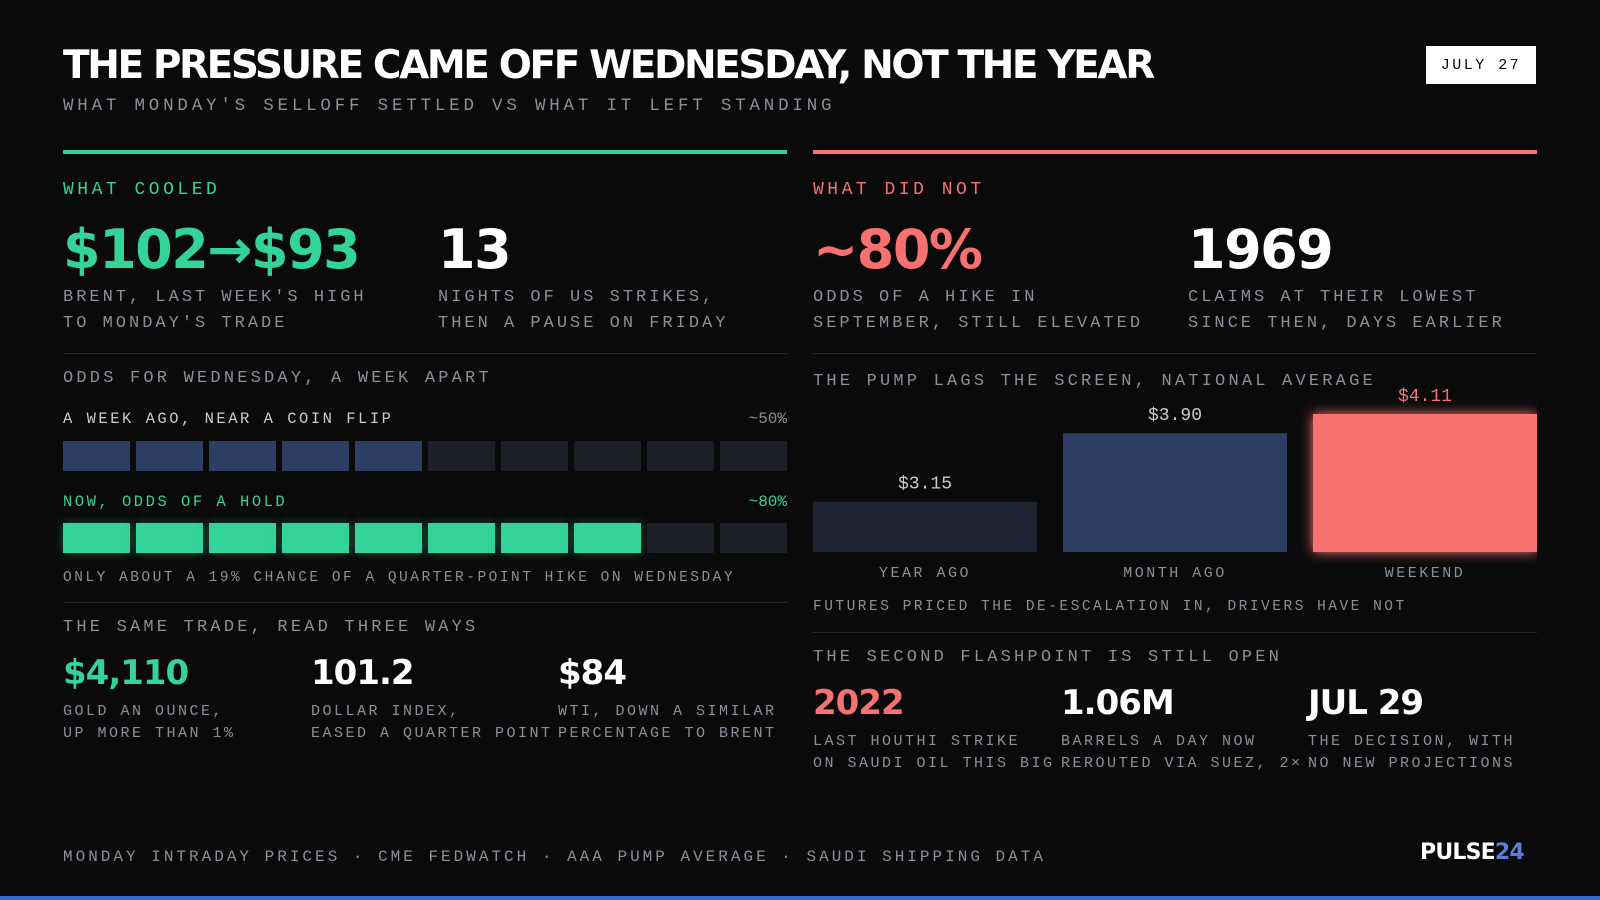 The width and height of the screenshot is (1600, 900). I want to click on houthi-caption-line-1: LAST HOUTHI STRIKE, so click(917, 741).